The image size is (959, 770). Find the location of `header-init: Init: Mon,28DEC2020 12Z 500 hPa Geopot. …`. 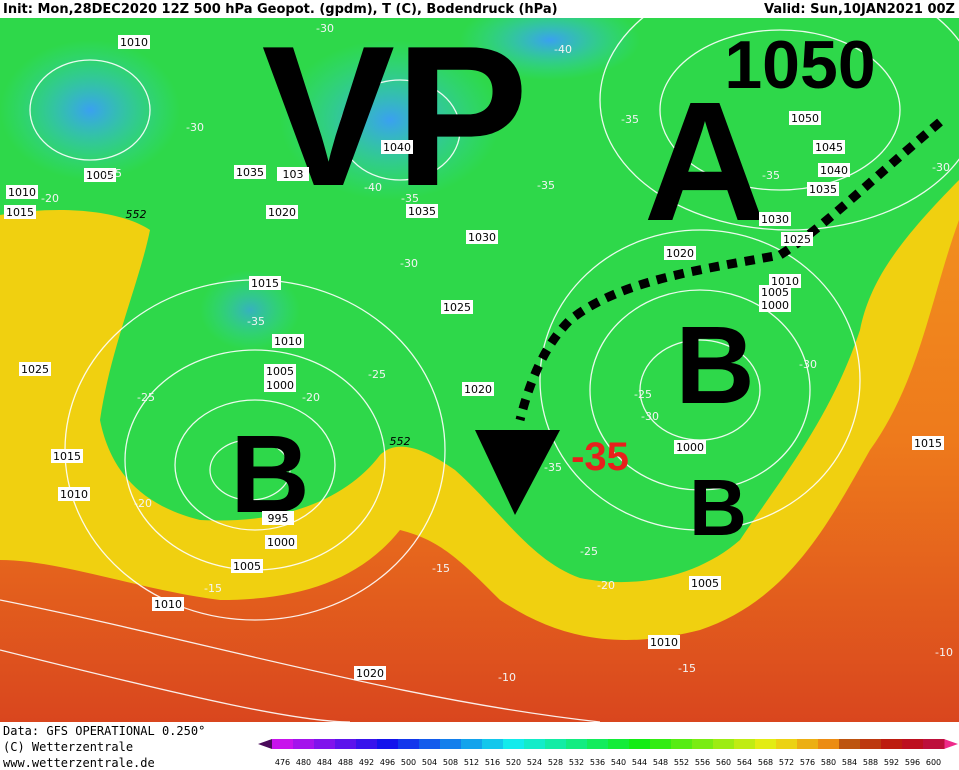

header-init: Init: Mon,28DEC2020 12Z 500 hPa Geopot. … is located at coordinates (280, 9).